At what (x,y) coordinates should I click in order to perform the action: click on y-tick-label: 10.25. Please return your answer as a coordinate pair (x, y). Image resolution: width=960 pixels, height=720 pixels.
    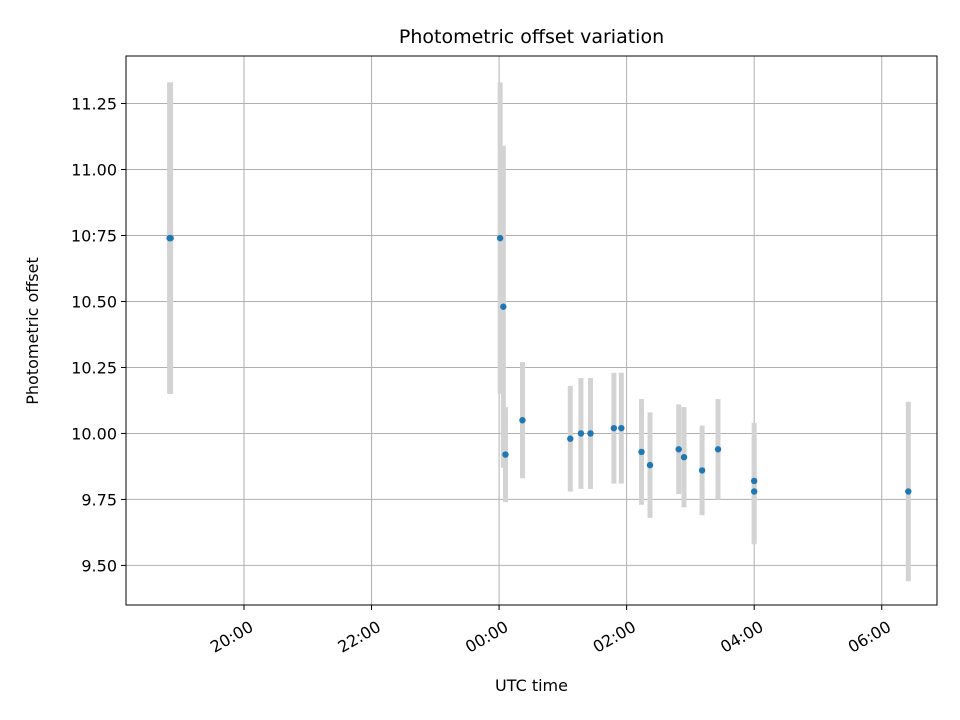
    Looking at the image, I should click on (94, 367).